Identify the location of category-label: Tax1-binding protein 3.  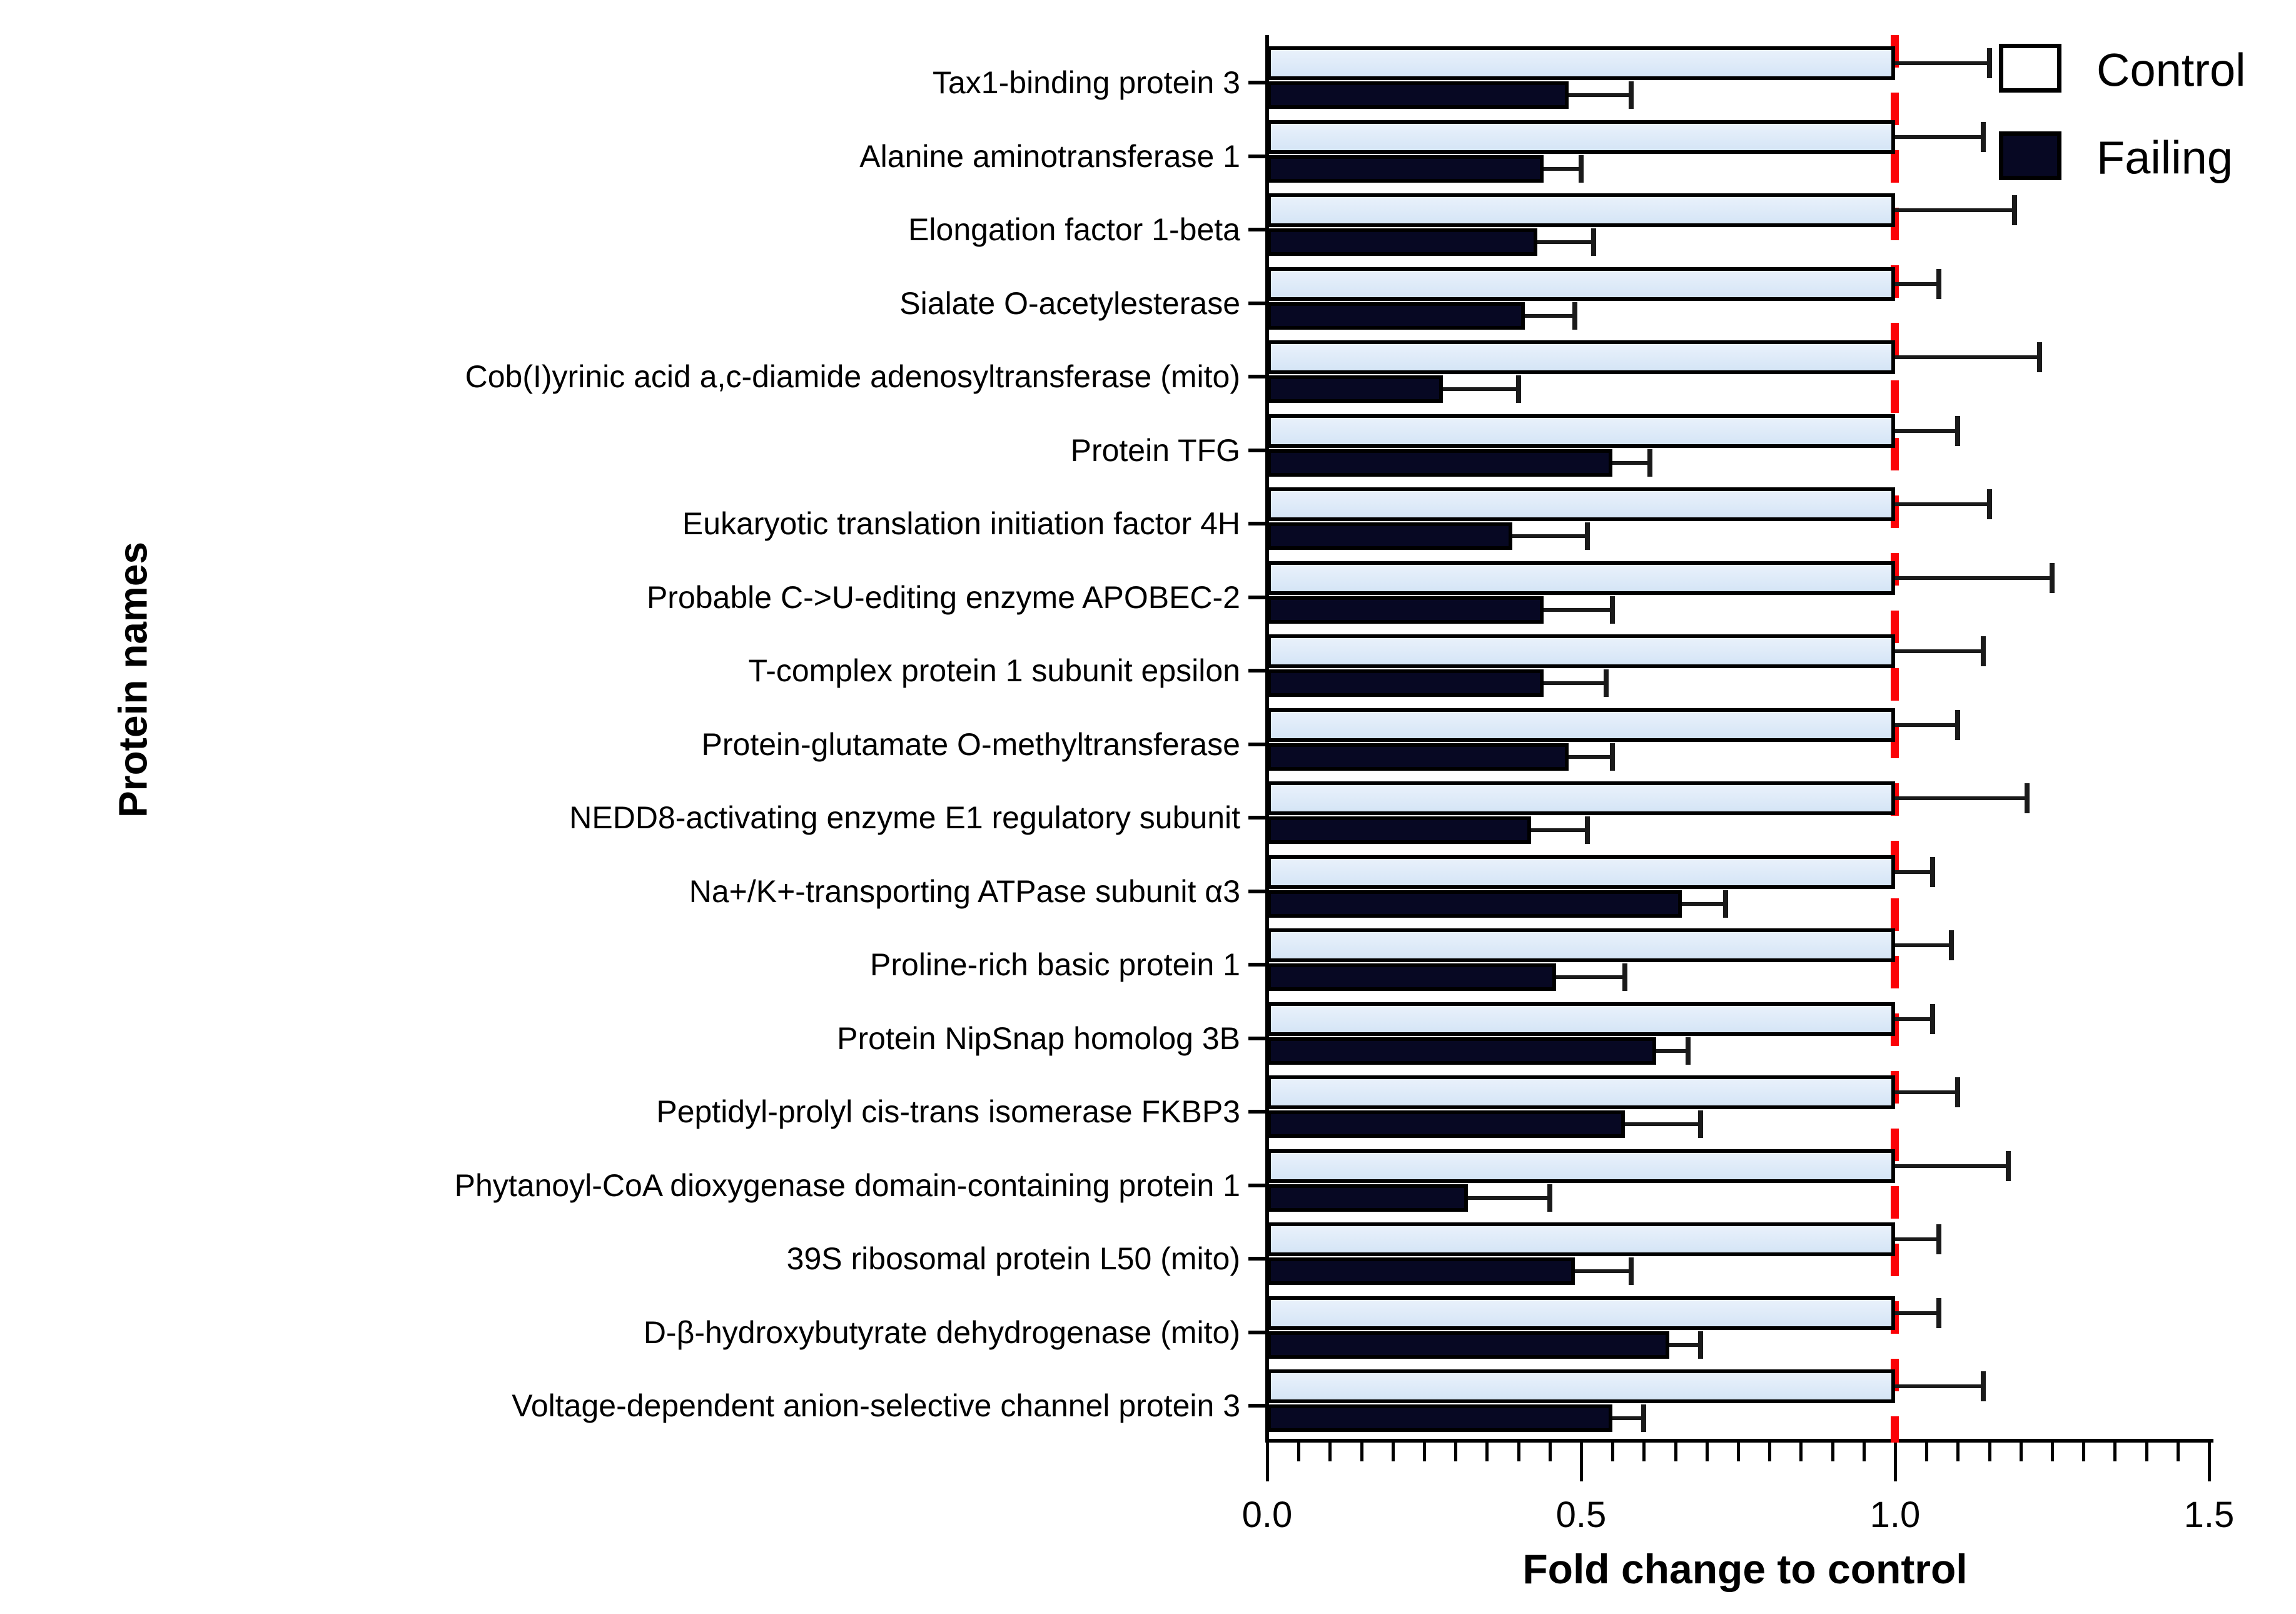
(1086, 82).